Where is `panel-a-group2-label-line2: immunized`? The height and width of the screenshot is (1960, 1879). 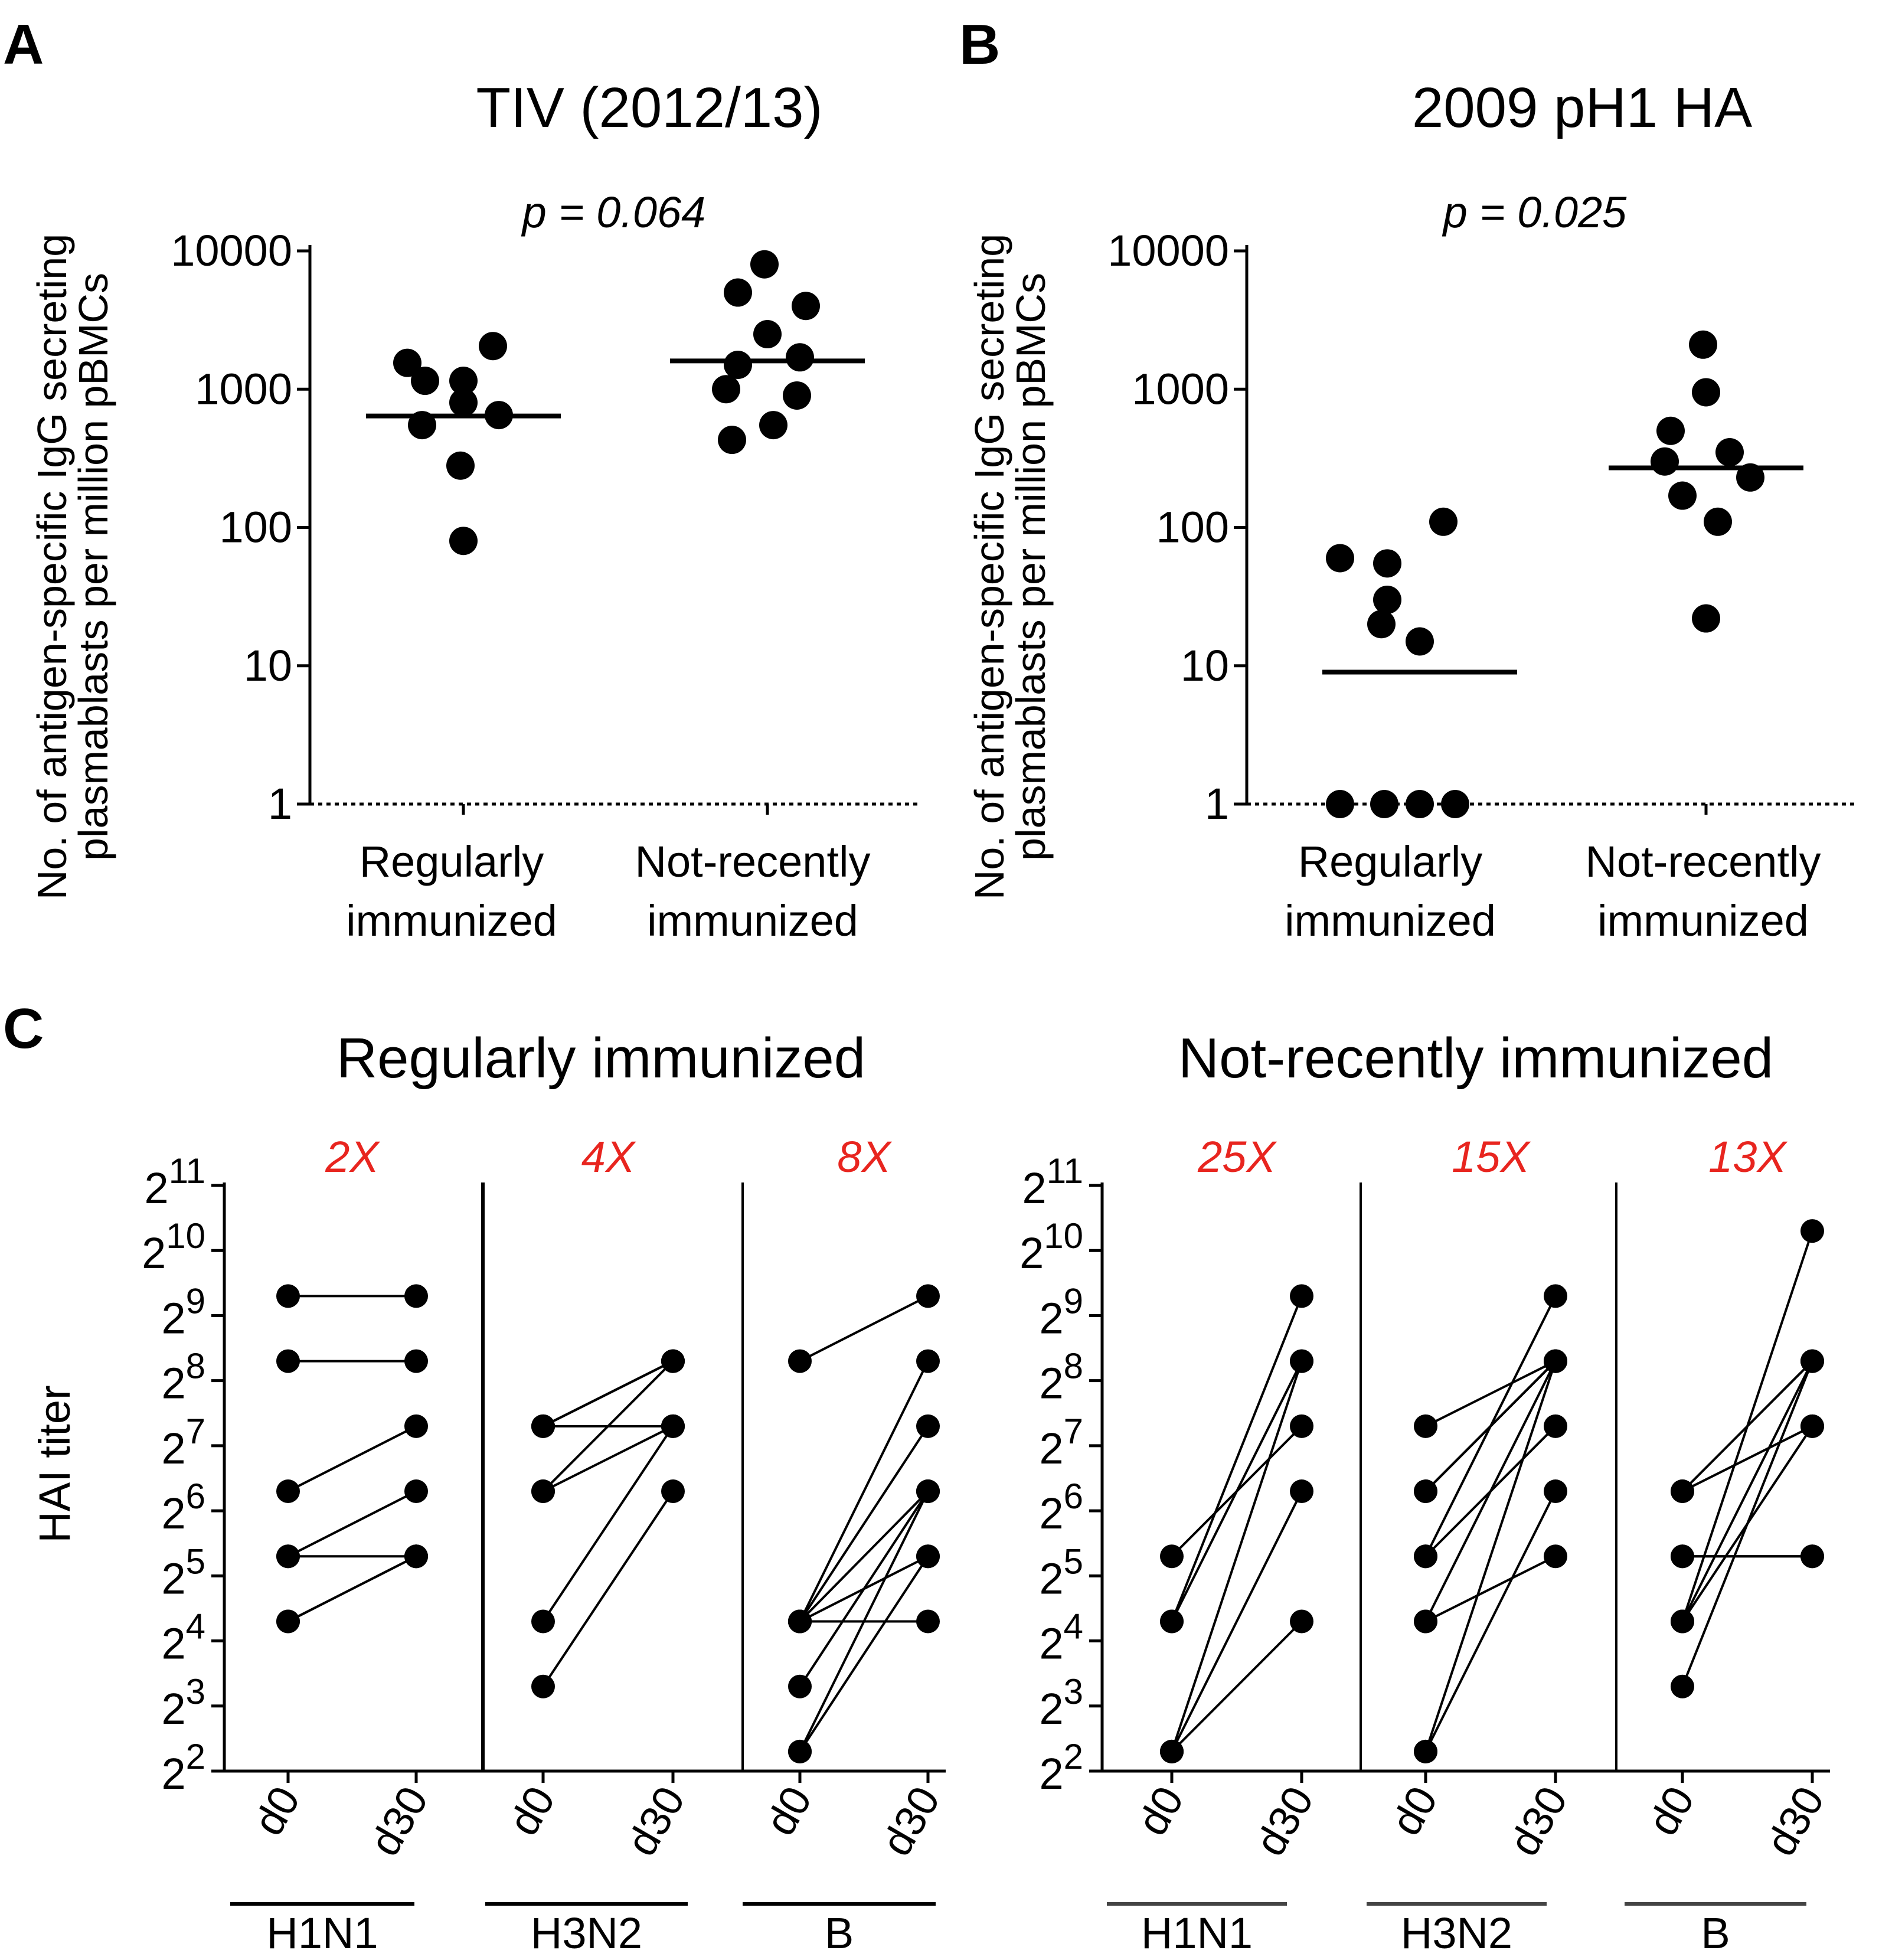 panel-a-group2-label-line2: immunized is located at coordinates (752, 921).